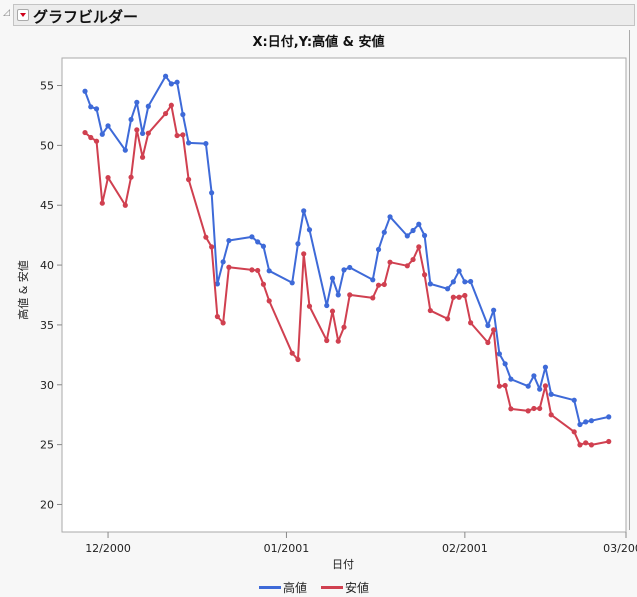  Describe the element at coordinates (318, 42) in the screenshot. I see `chart-title: X:日付,Y:高値 & 安値` at that location.